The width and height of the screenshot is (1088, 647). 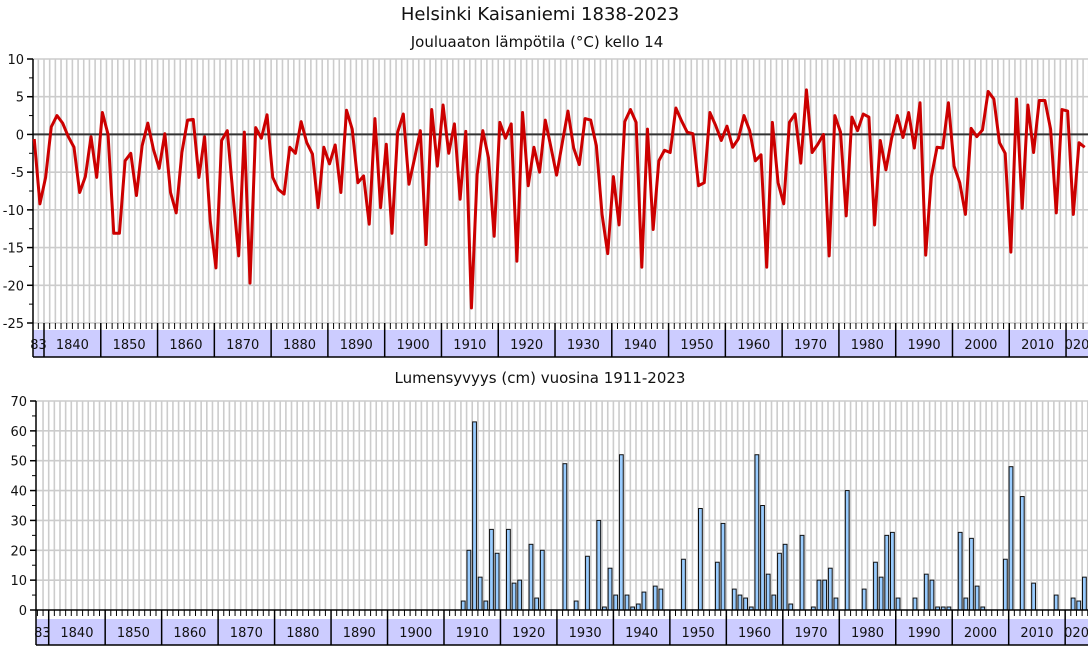 What do you see at coordinates (189, 633) in the screenshot?
I see `x-tick-label: 1860` at bounding box center [189, 633].